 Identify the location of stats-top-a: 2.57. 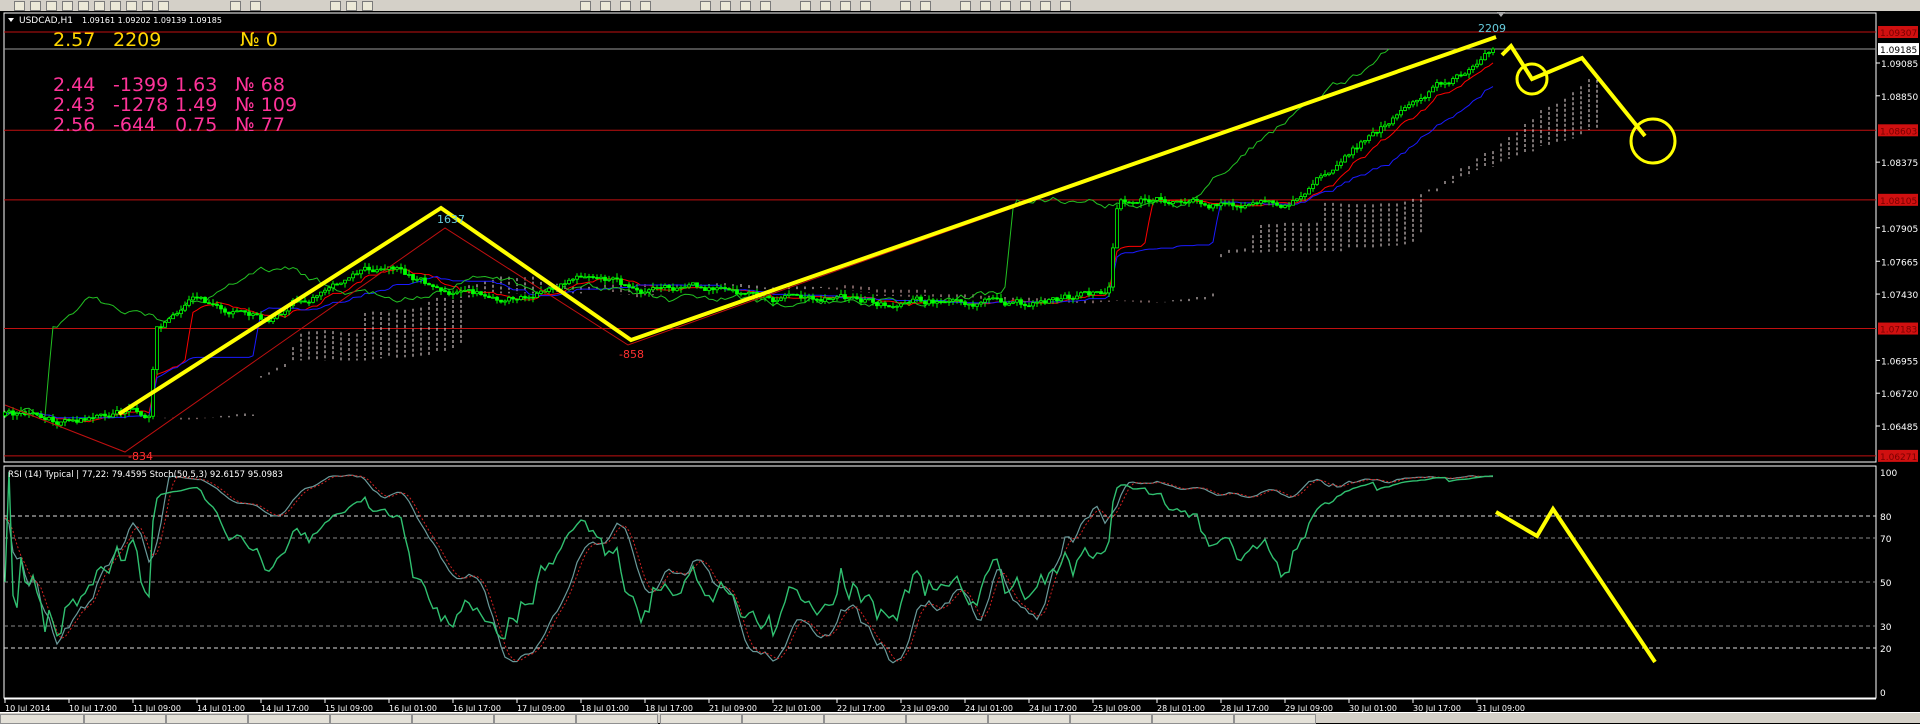
(74, 40).